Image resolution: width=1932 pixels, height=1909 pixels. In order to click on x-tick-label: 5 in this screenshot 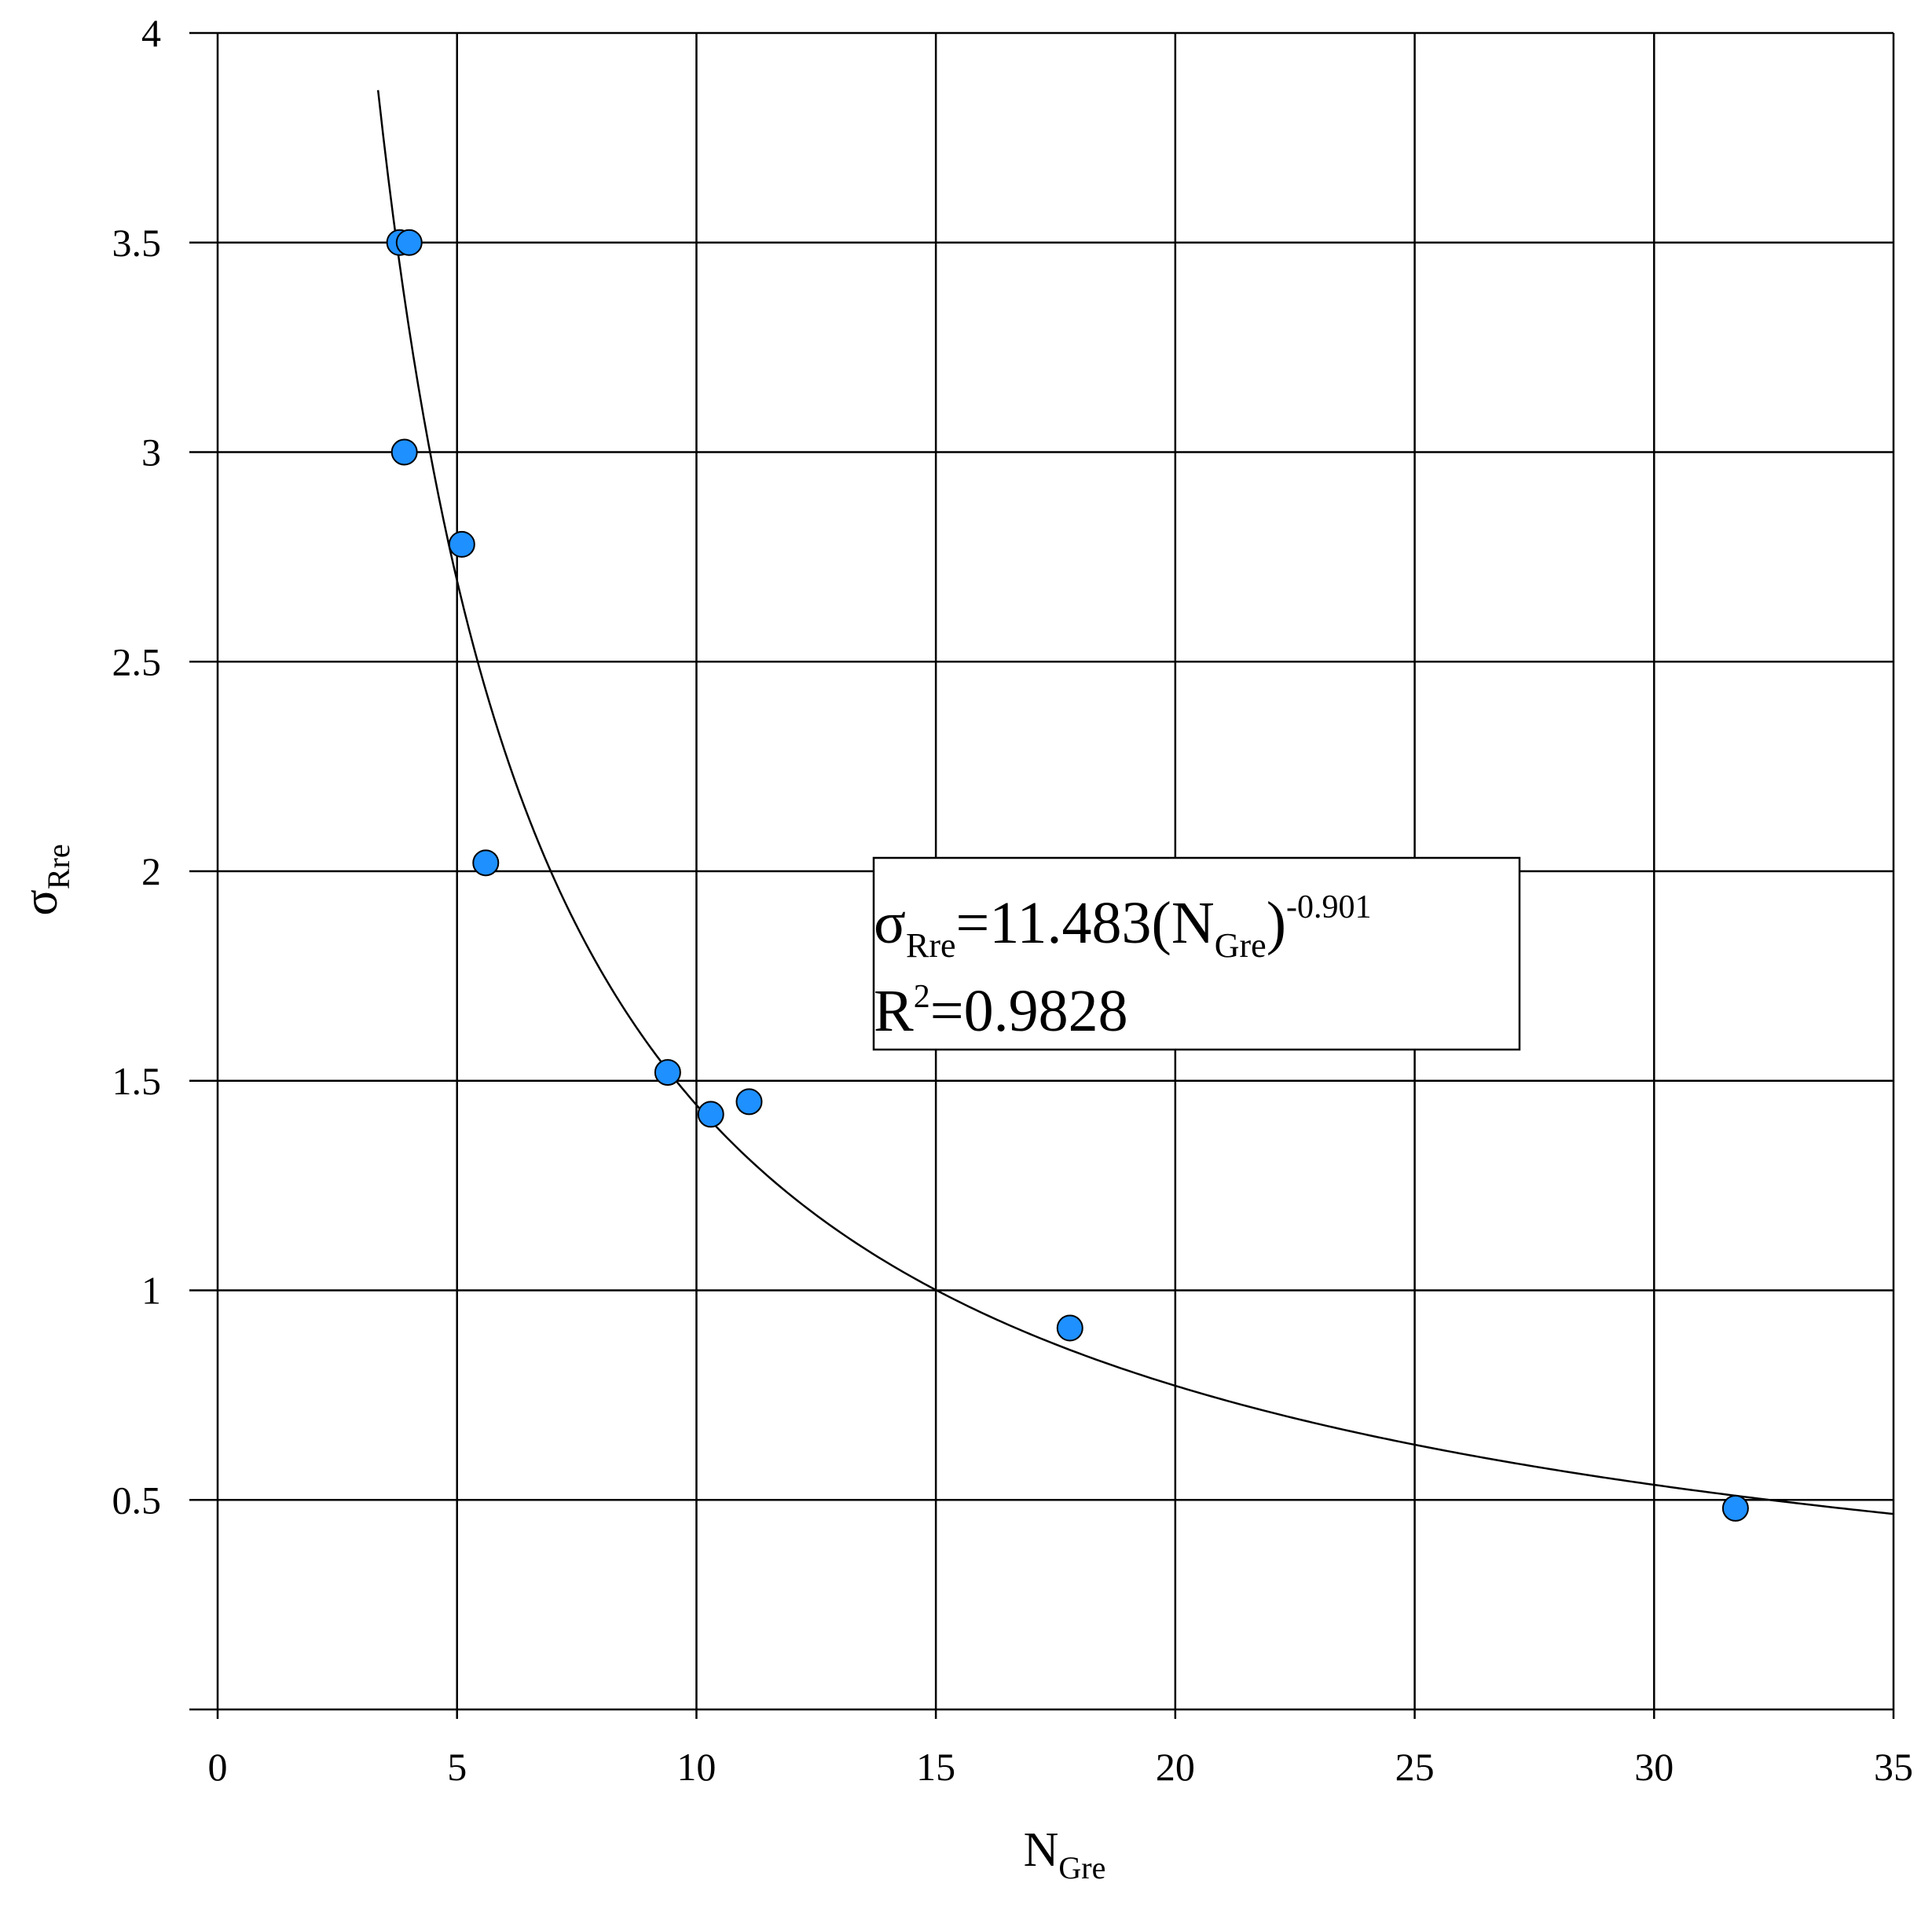, I will do `click(457, 1767)`.